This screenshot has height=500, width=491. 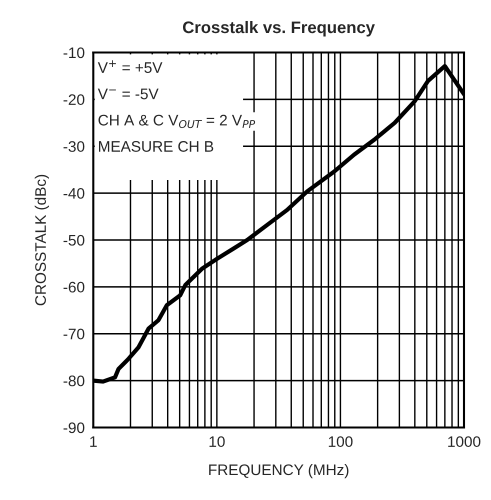 I want to click on y-tick-label: -30, so click(x=74, y=146).